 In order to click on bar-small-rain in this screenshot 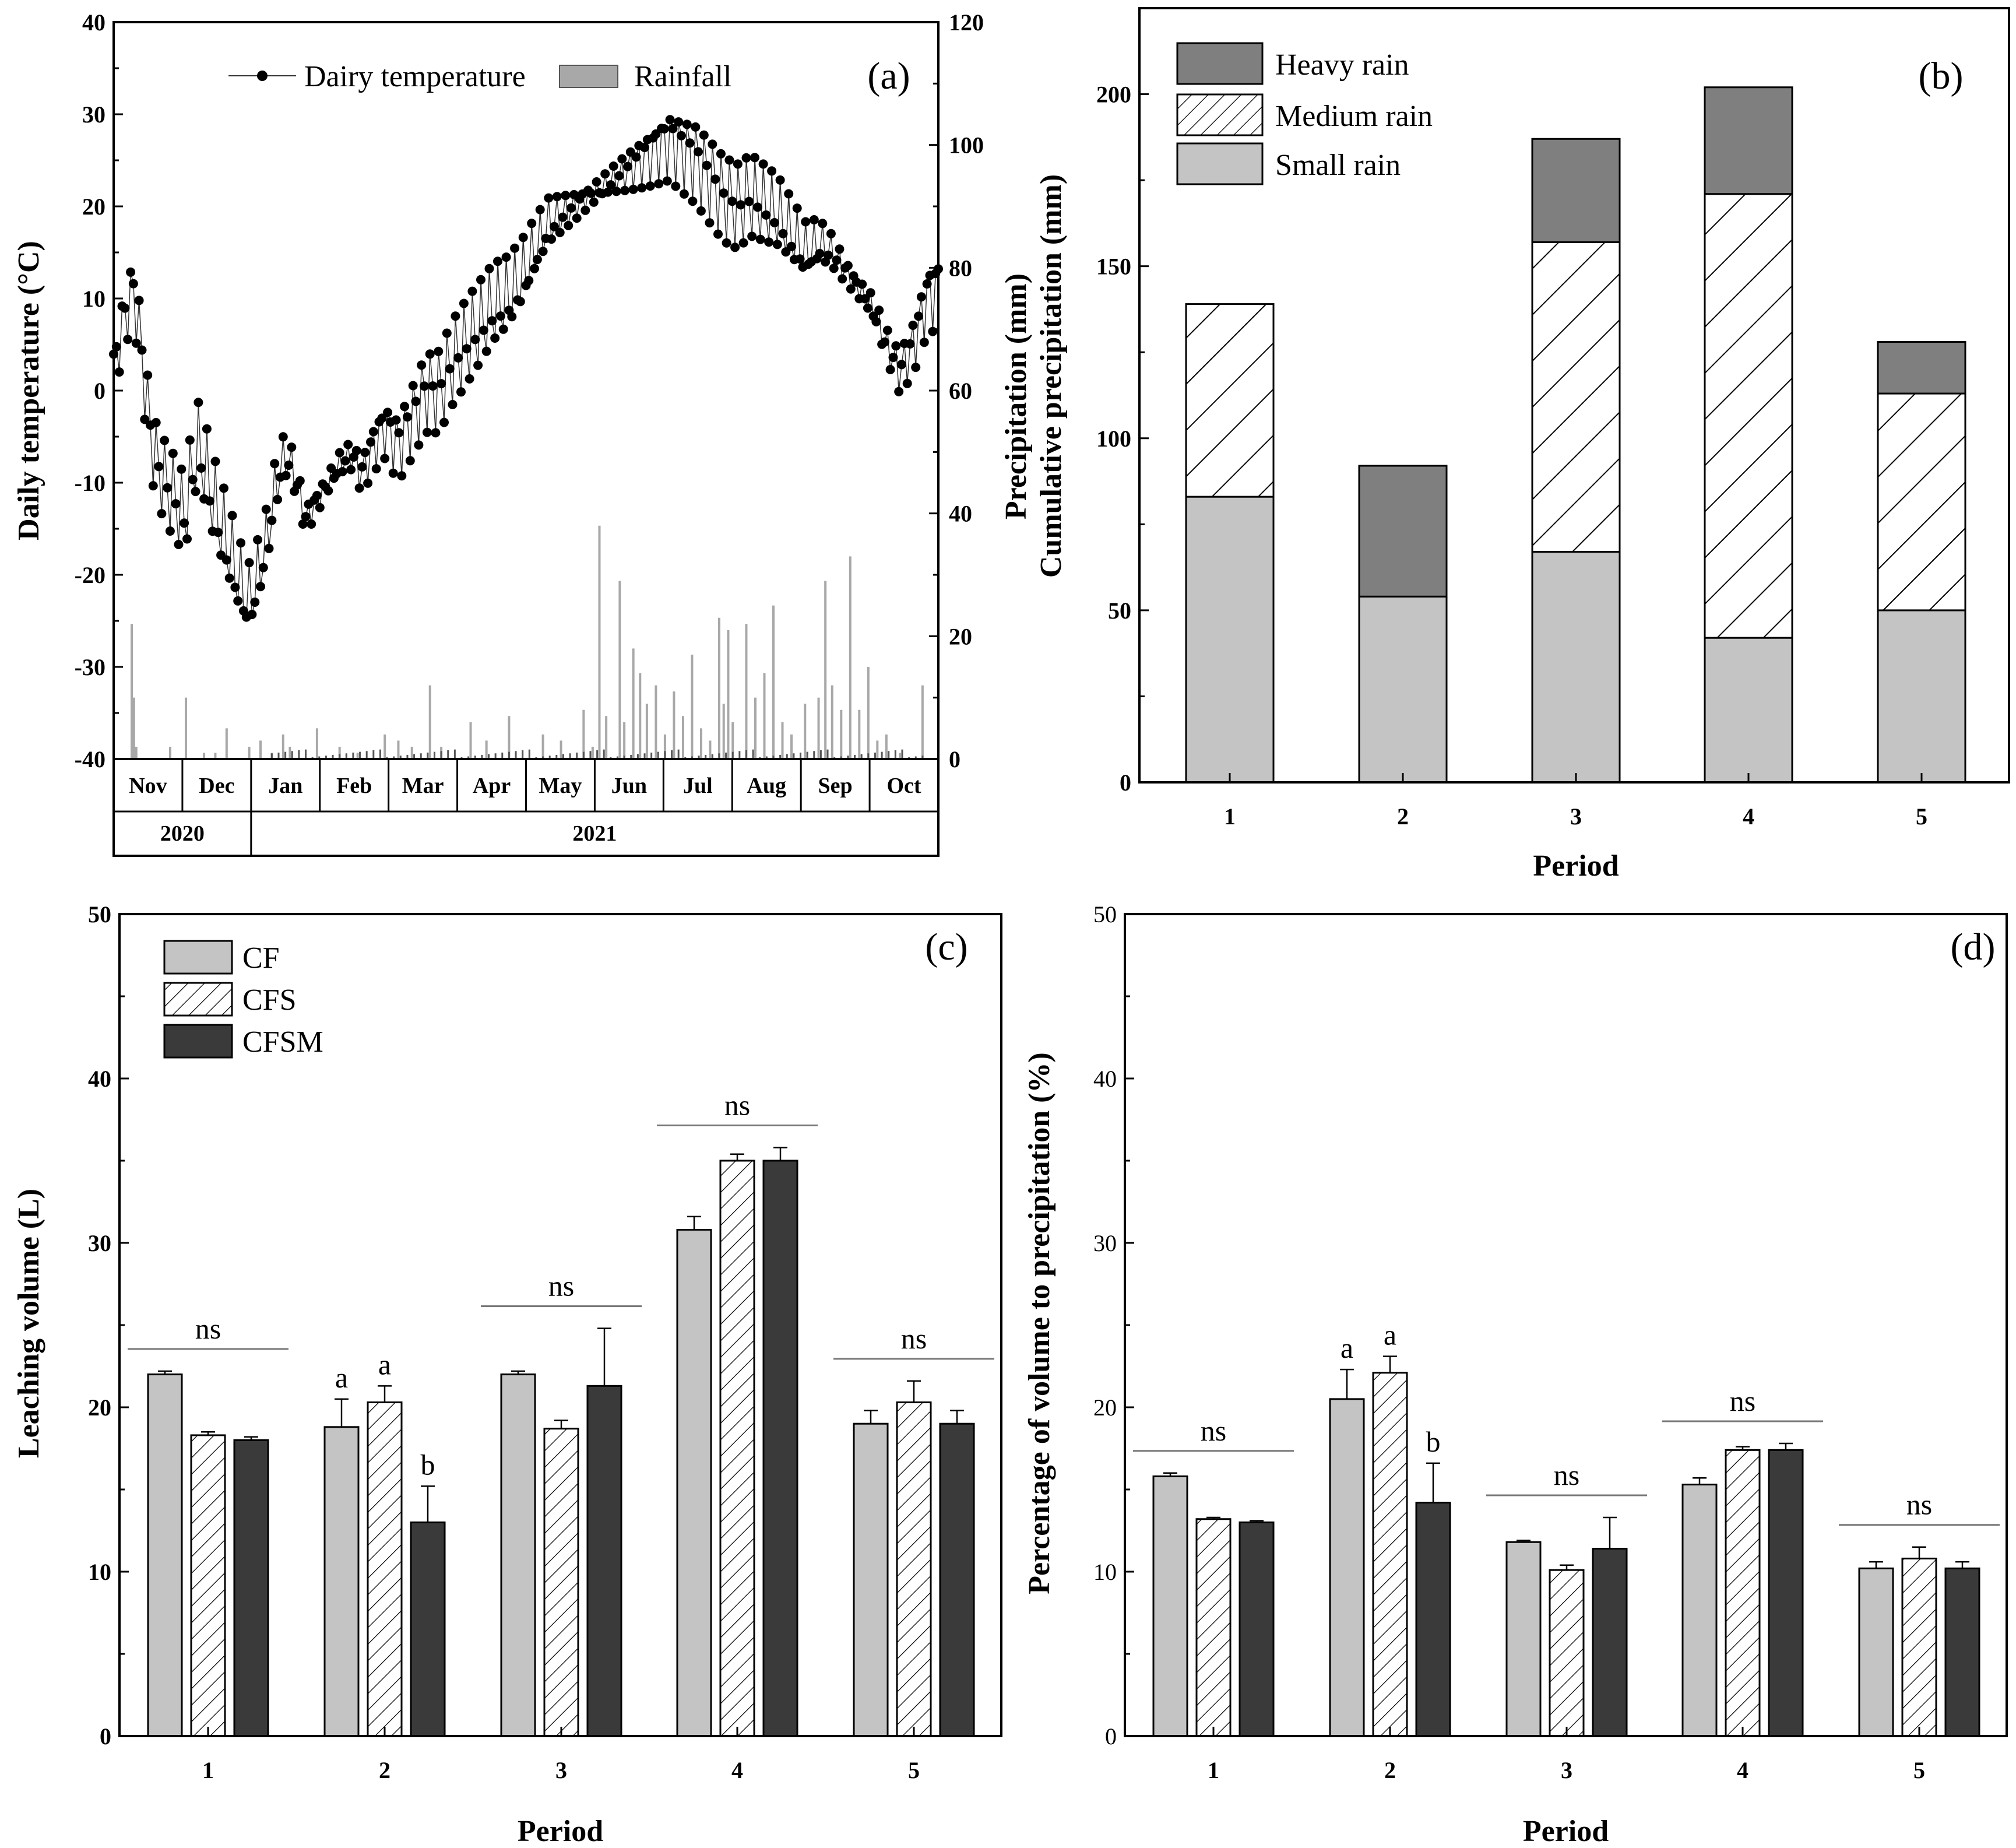, I will do `click(1230, 640)`.